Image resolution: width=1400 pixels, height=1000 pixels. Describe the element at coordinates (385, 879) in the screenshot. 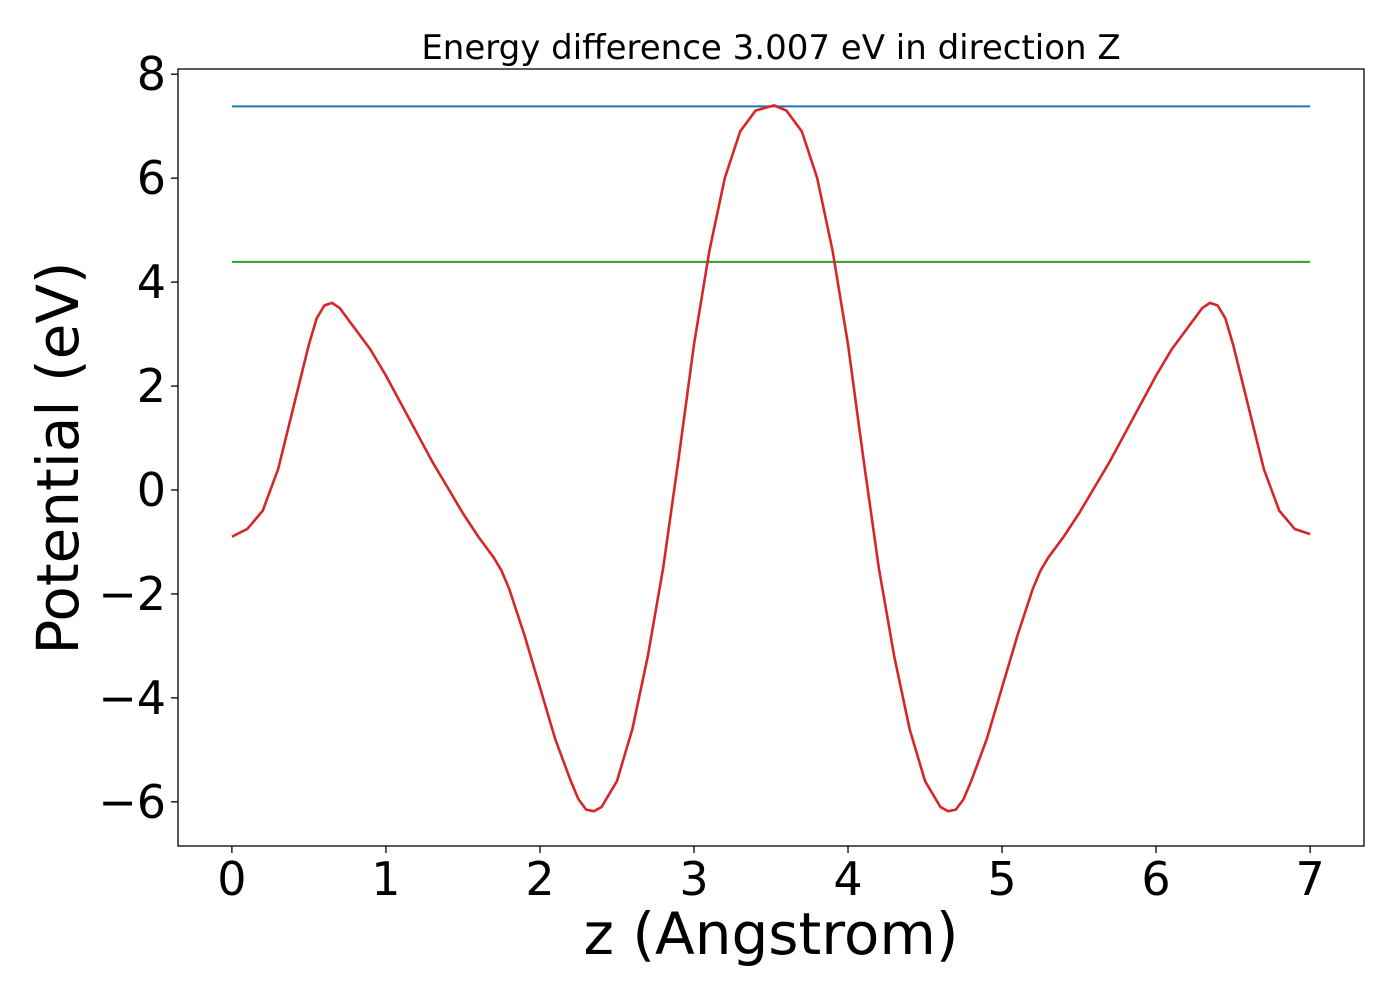

I see `x-tick-label: 1` at that location.